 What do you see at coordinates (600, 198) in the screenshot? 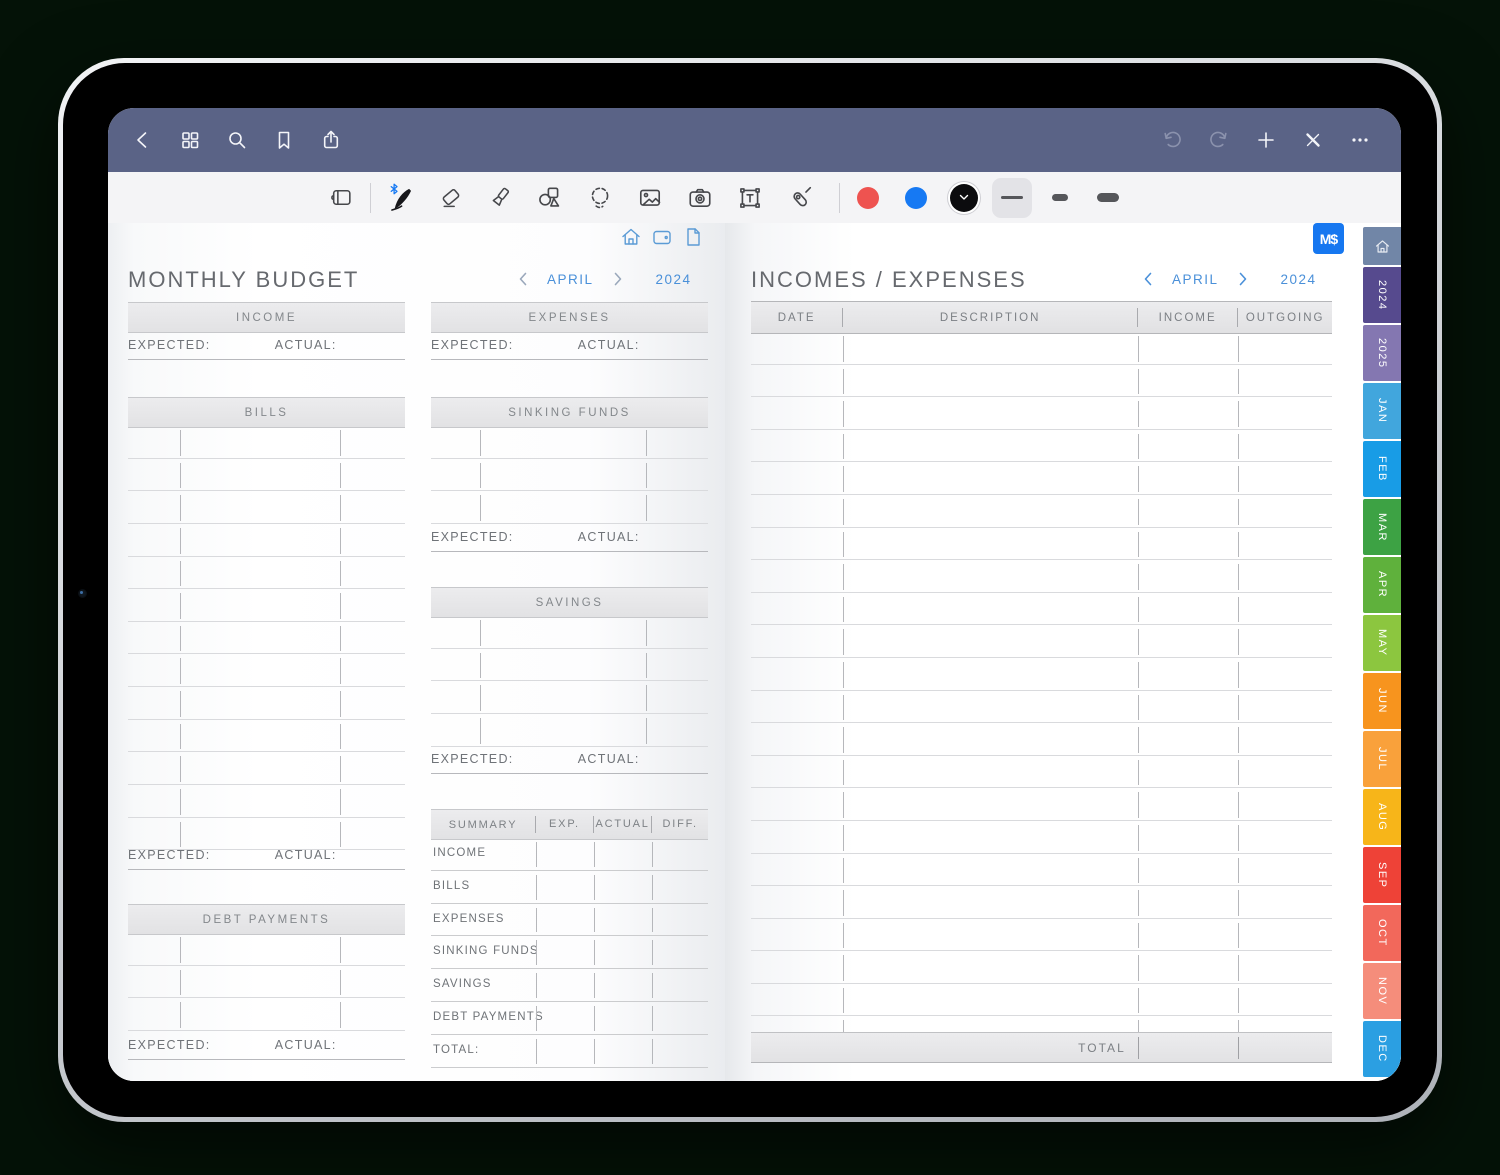
I see `lasso-tool-button` at bounding box center [600, 198].